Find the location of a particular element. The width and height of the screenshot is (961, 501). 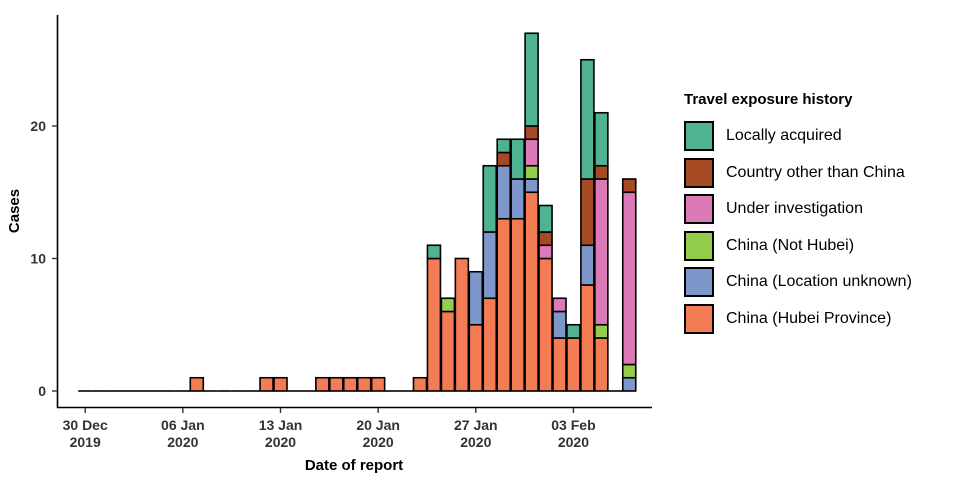

y-axis-title: Cases is located at coordinates (14, 211).